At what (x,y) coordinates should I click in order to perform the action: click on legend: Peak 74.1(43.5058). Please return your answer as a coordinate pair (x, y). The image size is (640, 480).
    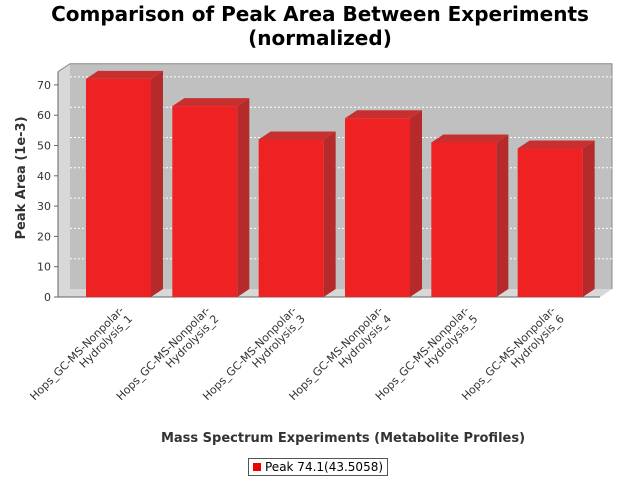
    Looking at the image, I should click on (318, 467).